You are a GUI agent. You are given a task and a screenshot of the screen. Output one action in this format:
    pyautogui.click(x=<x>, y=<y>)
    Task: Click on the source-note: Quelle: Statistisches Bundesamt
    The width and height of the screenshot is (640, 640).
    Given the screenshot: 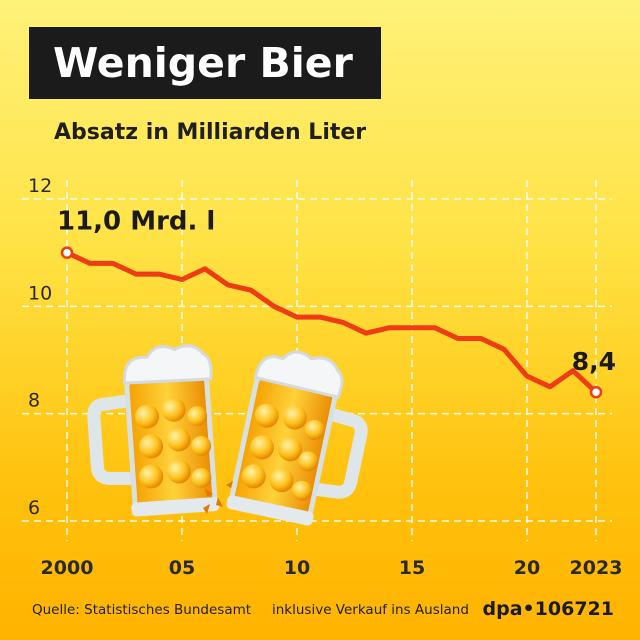 What is the action you would take?
    pyautogui.click(x=142, y=610)
    